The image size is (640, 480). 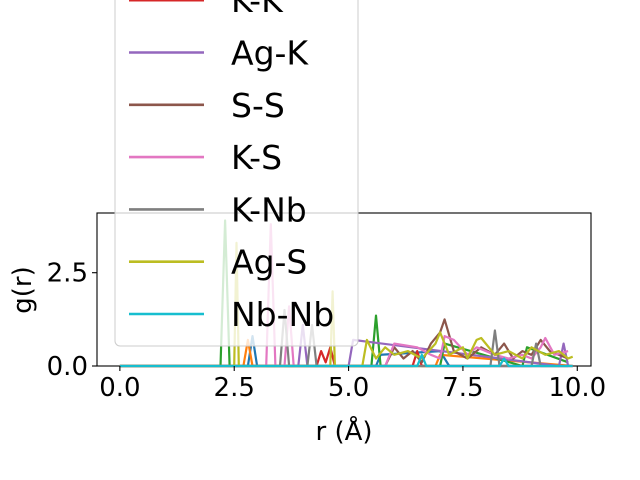 I want to click on y-tick-label: 0.0, so click(x=67, y=367).